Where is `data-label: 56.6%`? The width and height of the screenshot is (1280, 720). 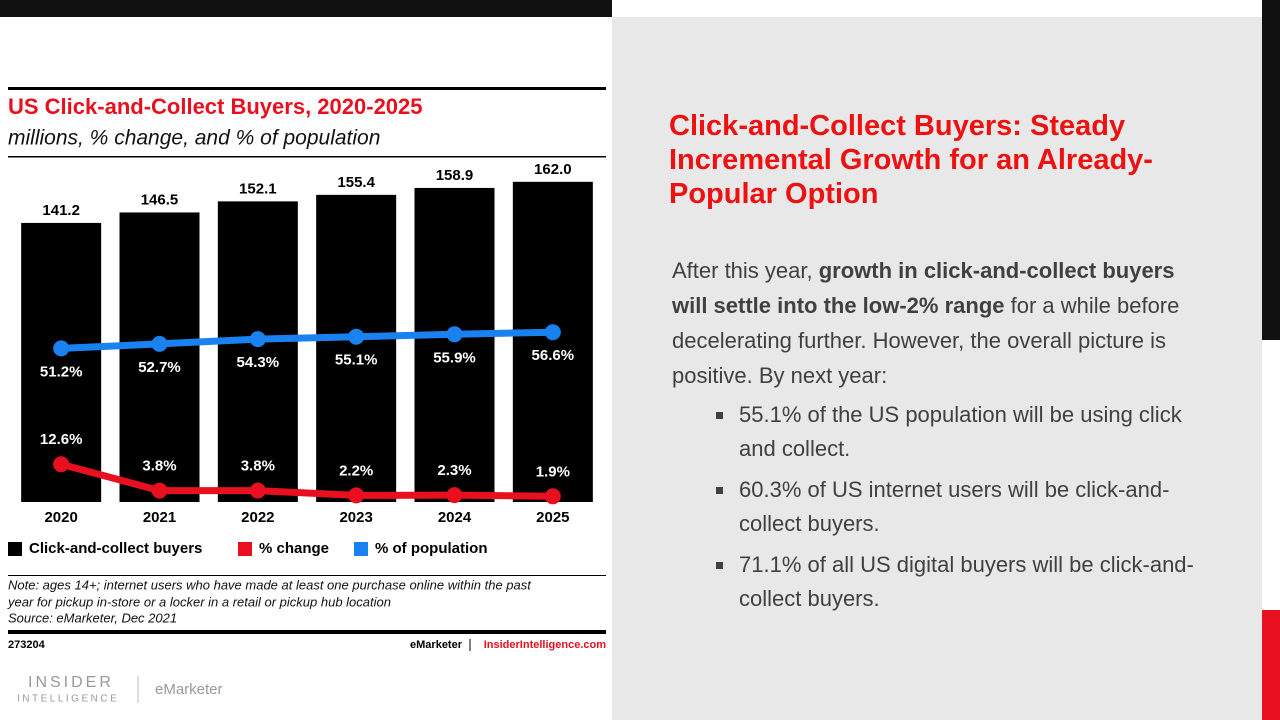 data-label: 56.6% is located at coordinates (553, 355).